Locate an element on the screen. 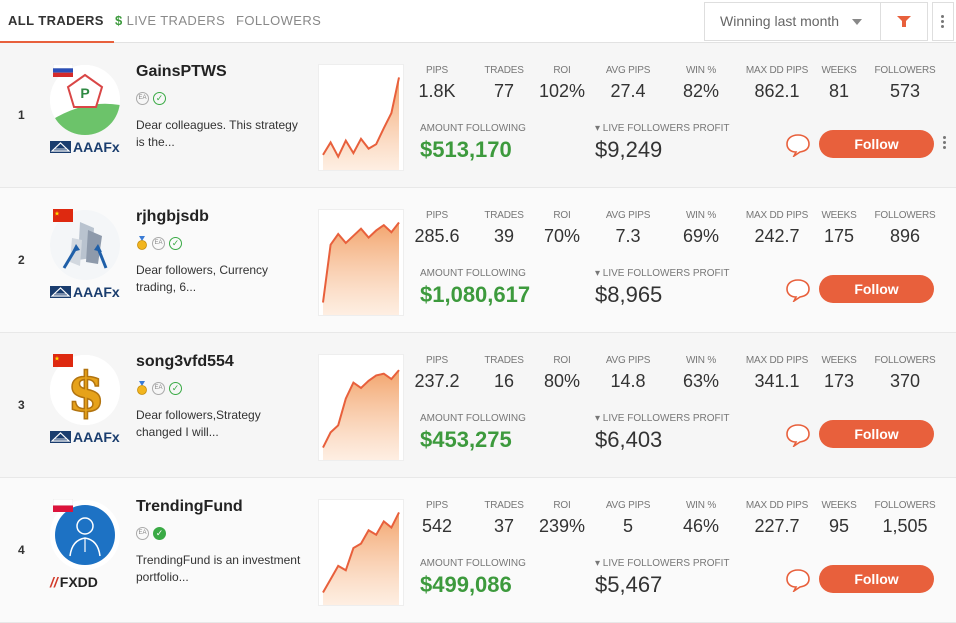  trader-name: GainsPTWS is located at coordinates (181, 71).